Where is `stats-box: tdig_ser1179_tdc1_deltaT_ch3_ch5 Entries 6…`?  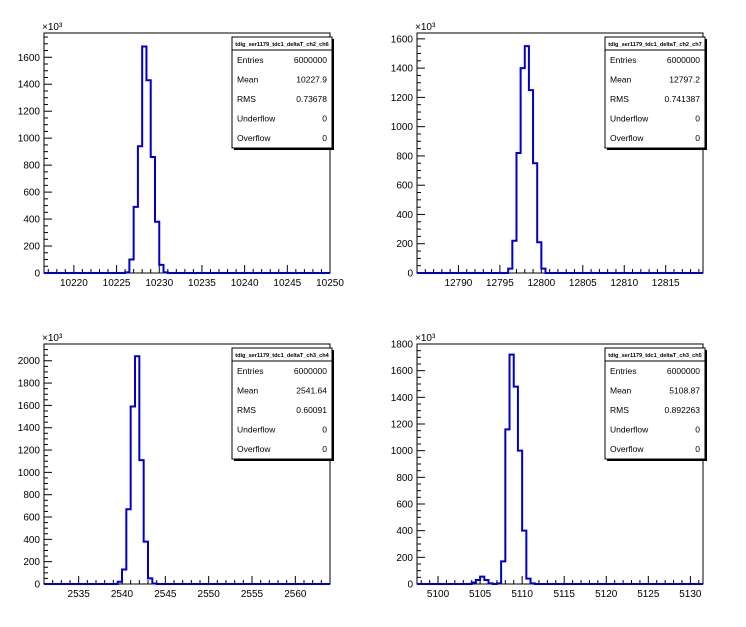 stats-box: tdig_ser1179_tdc1_deltaT_ch3_ch5 Entries 6… is located at coordinates (655, 404).